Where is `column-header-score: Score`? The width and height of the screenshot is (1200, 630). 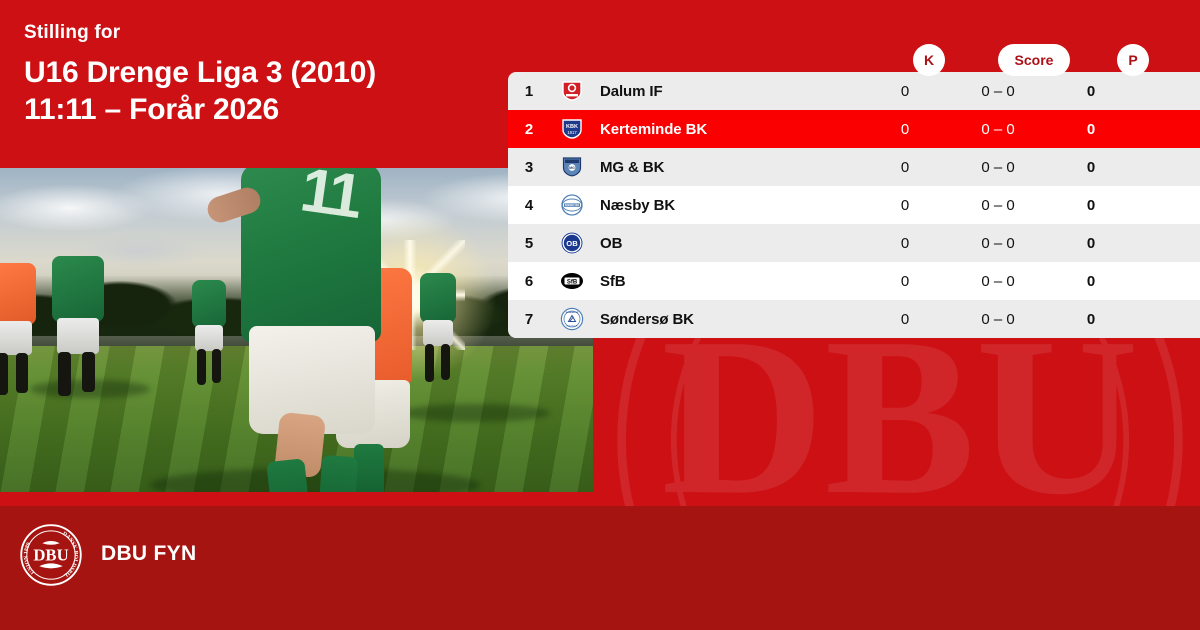 column-header-score: Score is located at coordinates (1034, 60).